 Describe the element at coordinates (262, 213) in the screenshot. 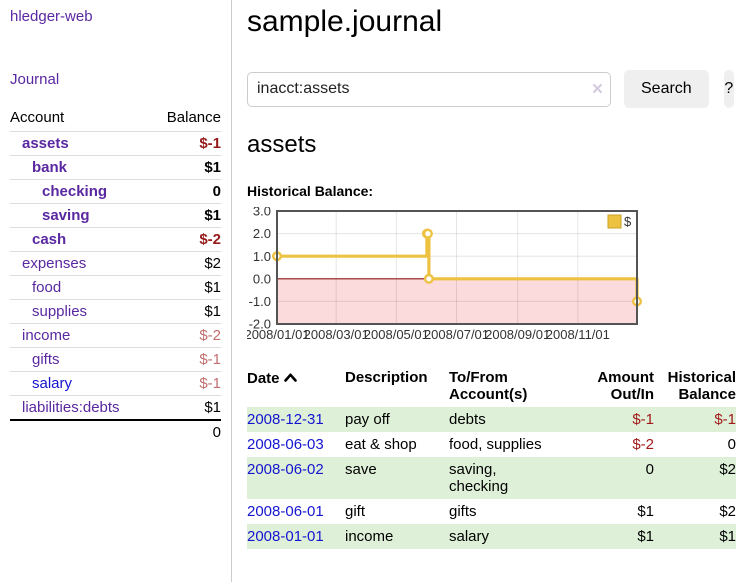

I see `svg-text: 3.0` at that location.